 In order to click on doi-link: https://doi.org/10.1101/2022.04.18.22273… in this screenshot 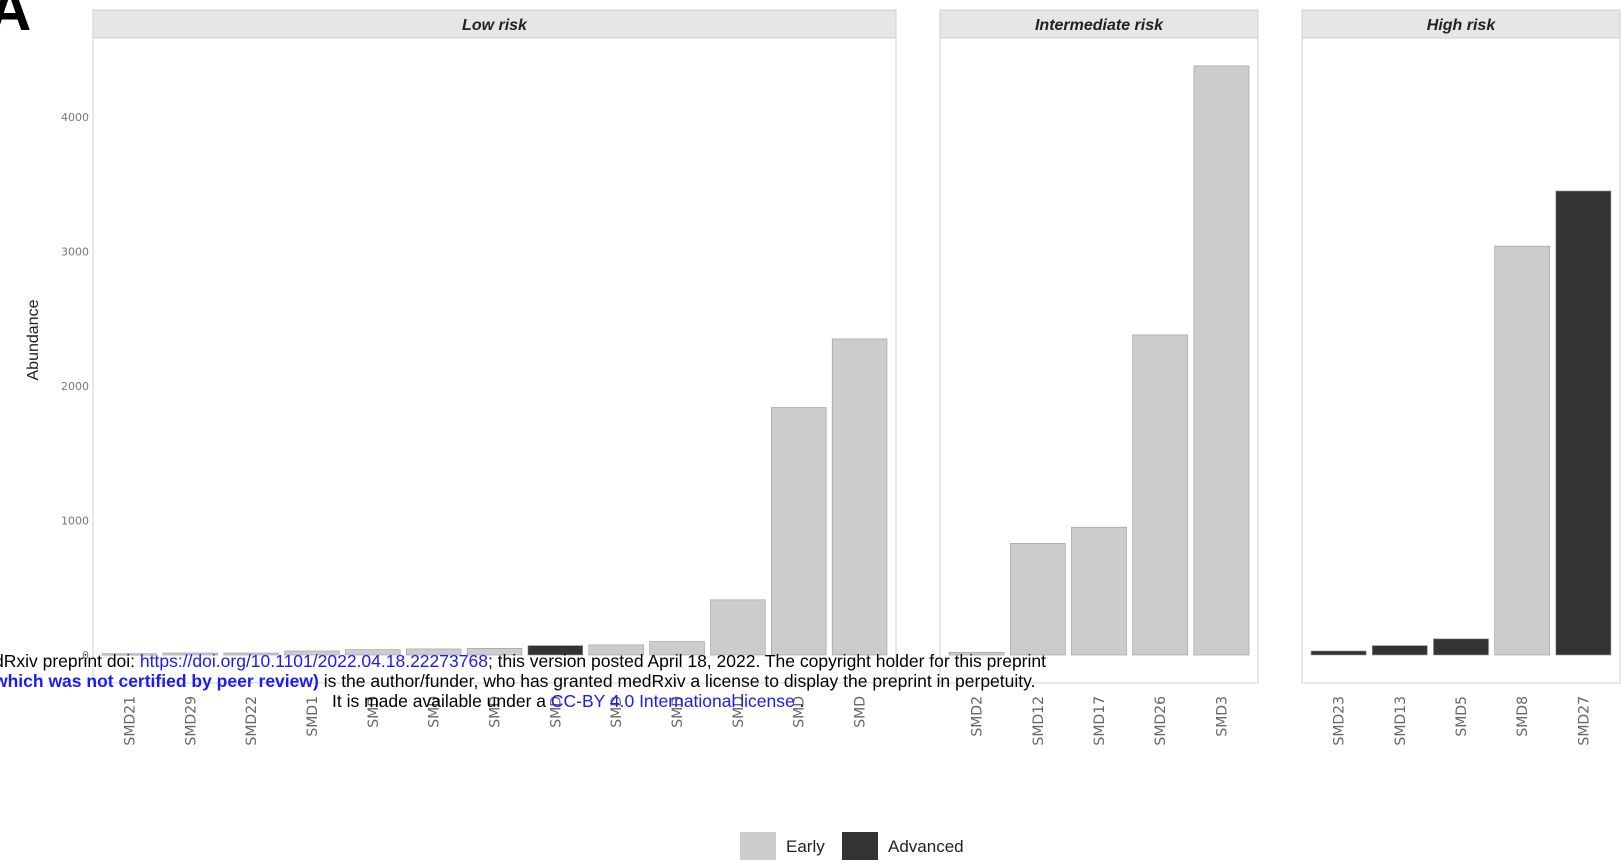, I will do `click(313, 661)`.